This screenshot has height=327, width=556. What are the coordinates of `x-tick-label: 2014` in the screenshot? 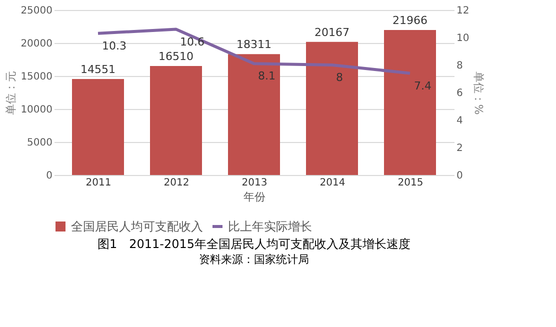 It's located at (333, 183).